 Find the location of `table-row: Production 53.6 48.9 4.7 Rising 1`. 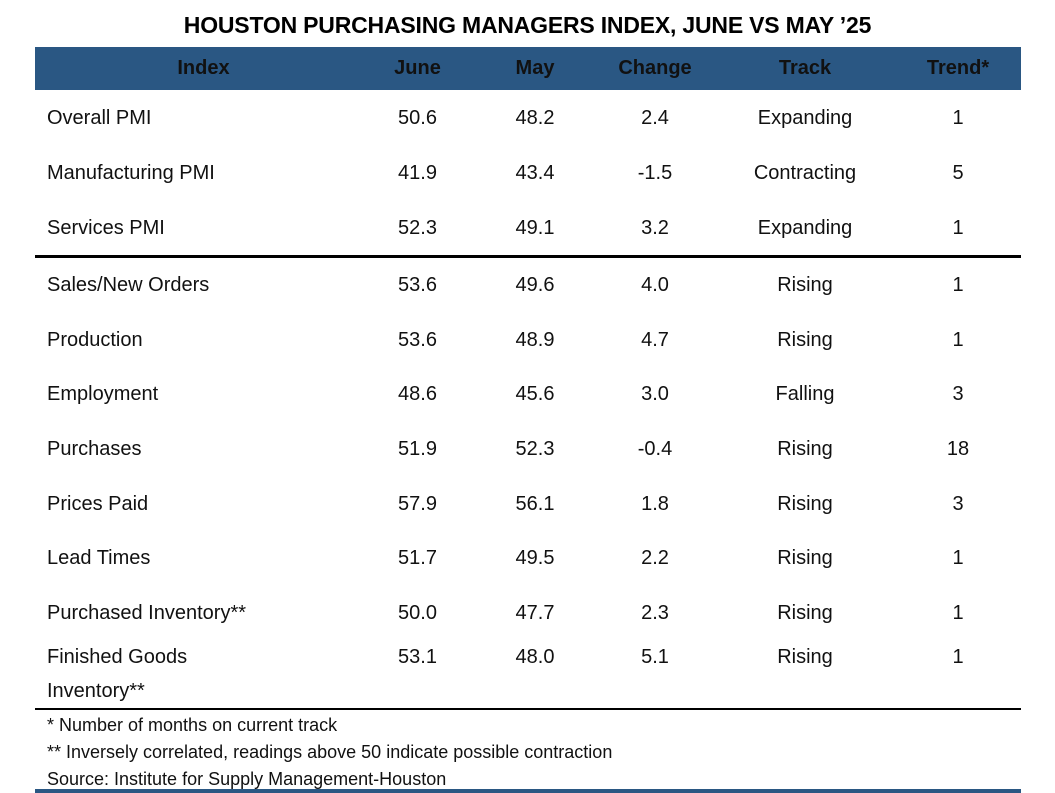

table-row: Production 53.6 48.9 4.7 Rising 1 is located at coordinates (528, 340).